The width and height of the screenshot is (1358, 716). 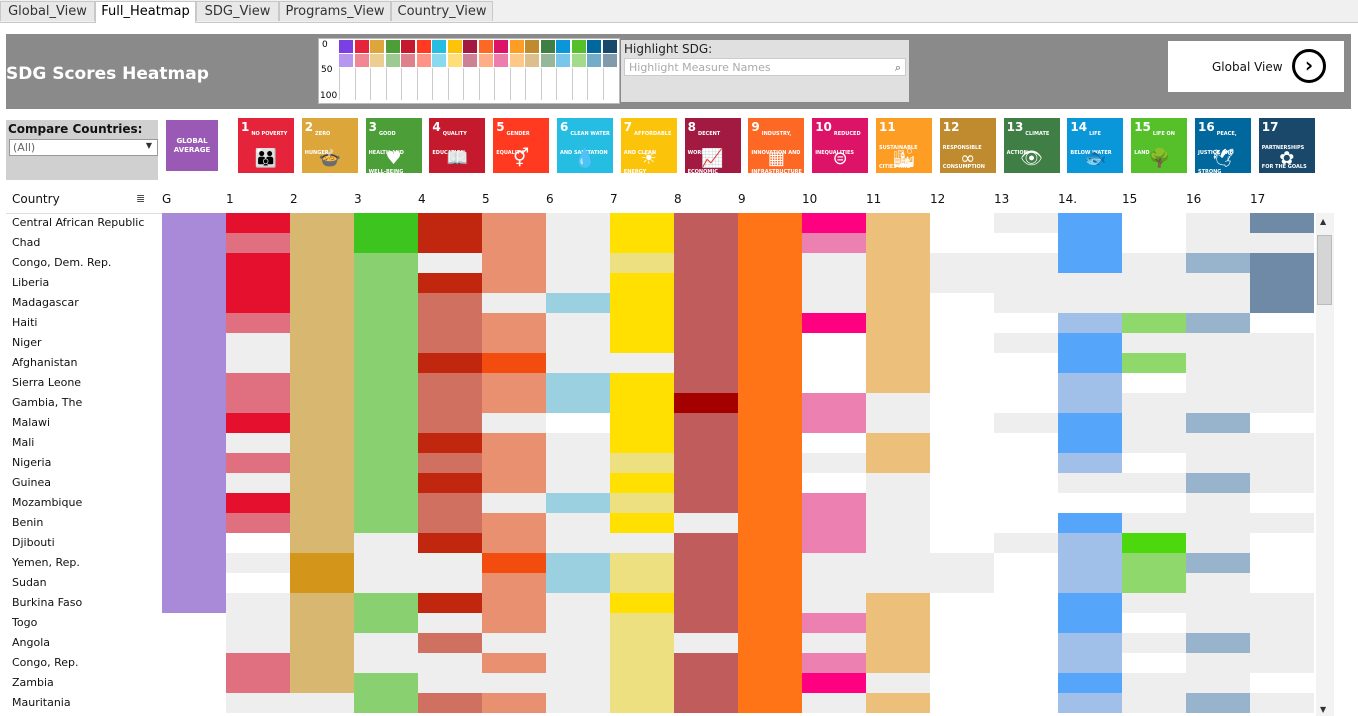 What do you see at coordinates (521, 145) in the screenshot?
I see `sdg-icon-5: 5 Gender Equality ⚥` at bounding box center [521, 145].